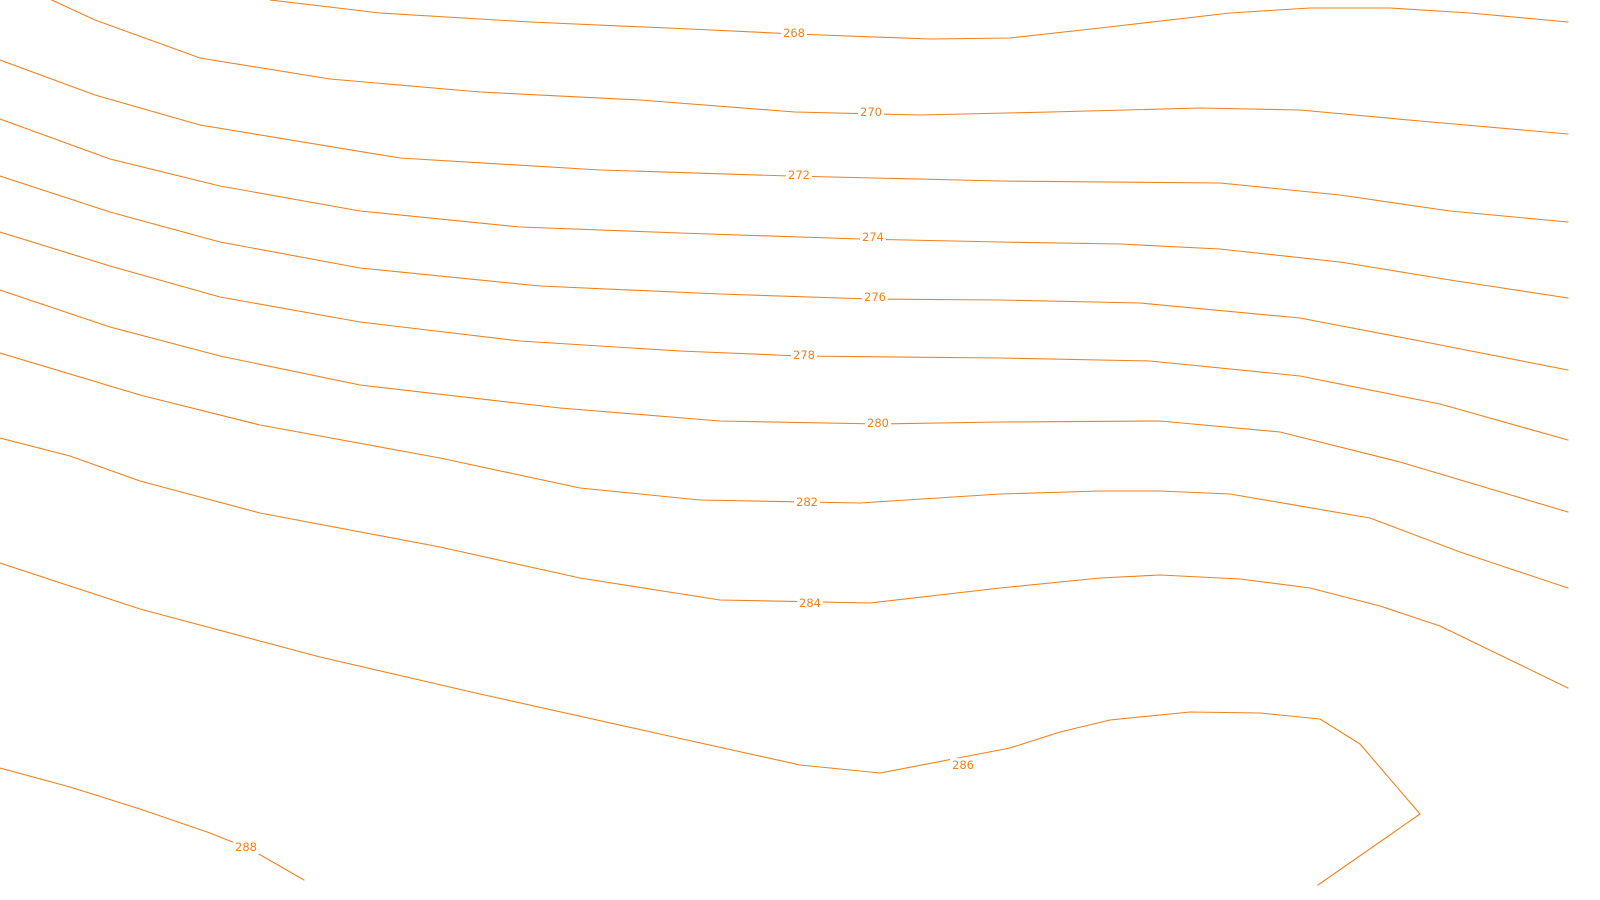 The height and width of the screenshot is (900, 1600). Describe the element at coordinates (794, 33) in the screenshot. I see `contour-label: 268` at that location.